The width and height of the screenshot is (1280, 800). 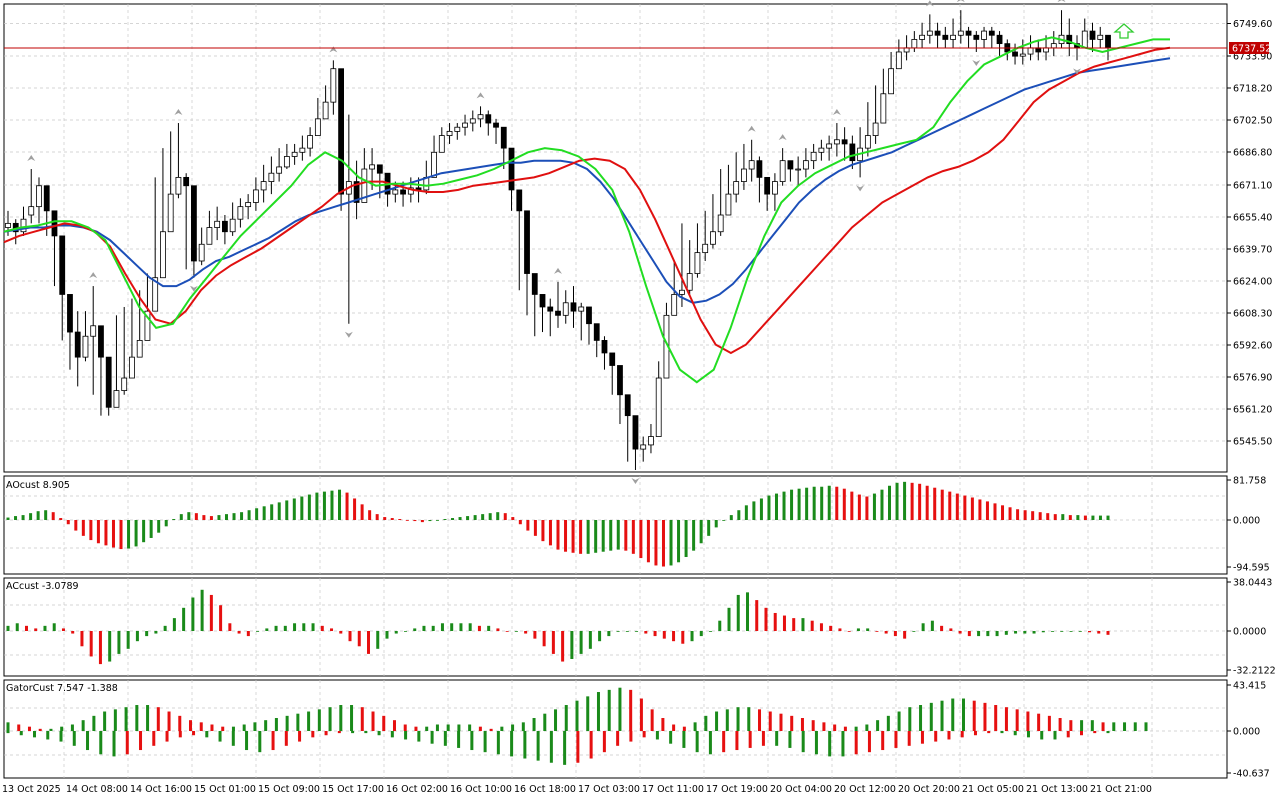 What do you see at coordinates (1252, 378) in the screenshot?
I see `price-tick-label: 6576.90` at bounding box center [1252, 378].